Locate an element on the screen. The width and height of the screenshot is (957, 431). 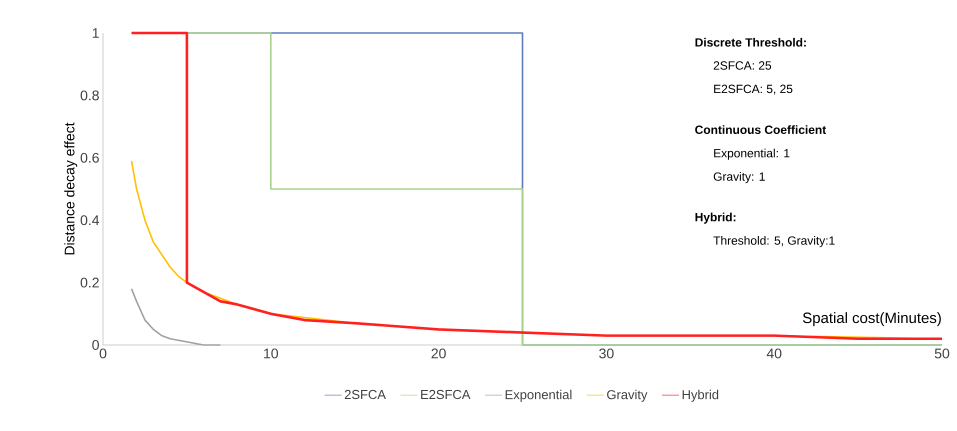
annotation: Gravity: 1 is located at coordinates (739, 178).